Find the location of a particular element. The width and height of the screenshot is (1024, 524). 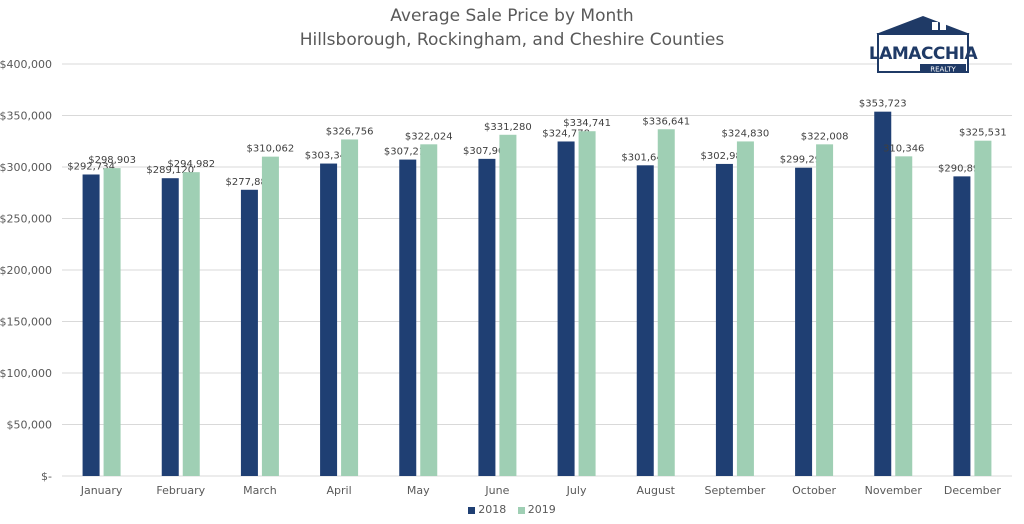

y-tick-label: $200,000 is located at coordinates (26, 270).